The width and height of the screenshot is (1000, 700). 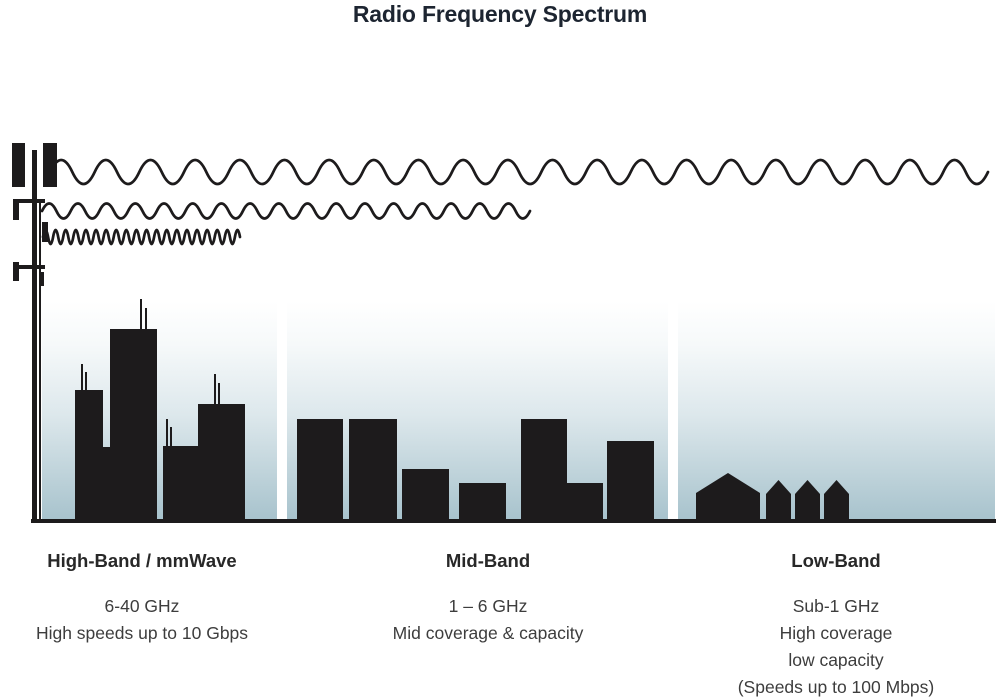 I want to click on band-details-high: 6-40 GHz High speeds up to 10 Gbps, so click(x=142, y=620).